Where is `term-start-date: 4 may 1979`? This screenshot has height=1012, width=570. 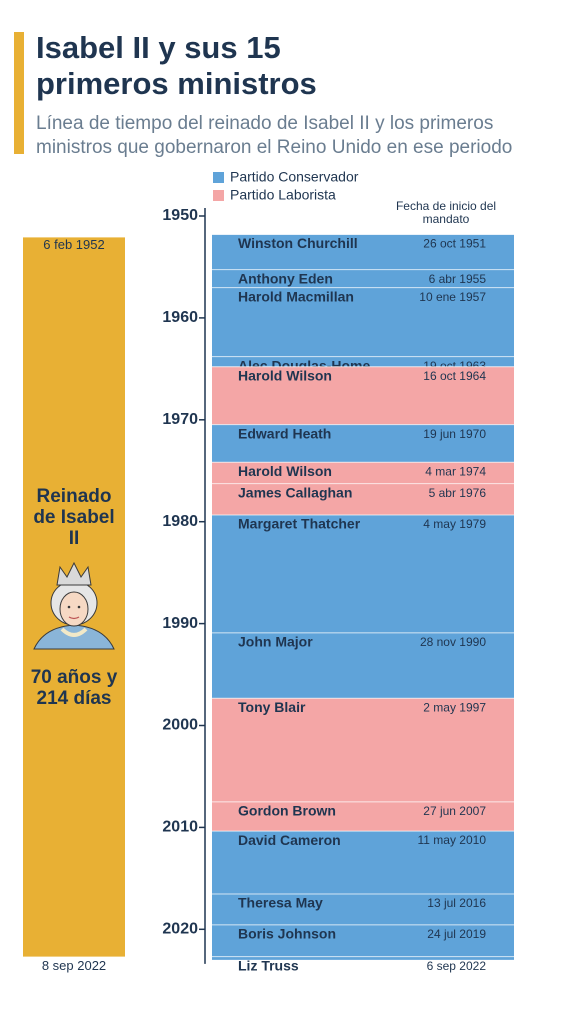 term-start-date: 4 may 1979 is located at coordinates (454, 524).